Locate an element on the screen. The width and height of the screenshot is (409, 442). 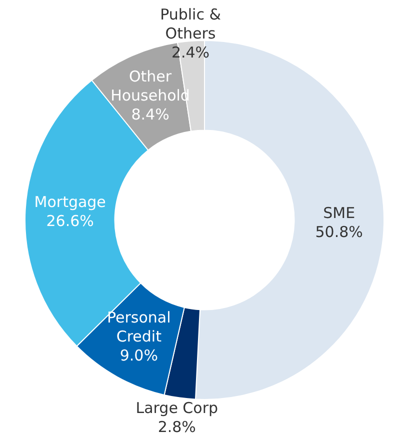
data-label: 8.4% is located at coordinates (150, 115).